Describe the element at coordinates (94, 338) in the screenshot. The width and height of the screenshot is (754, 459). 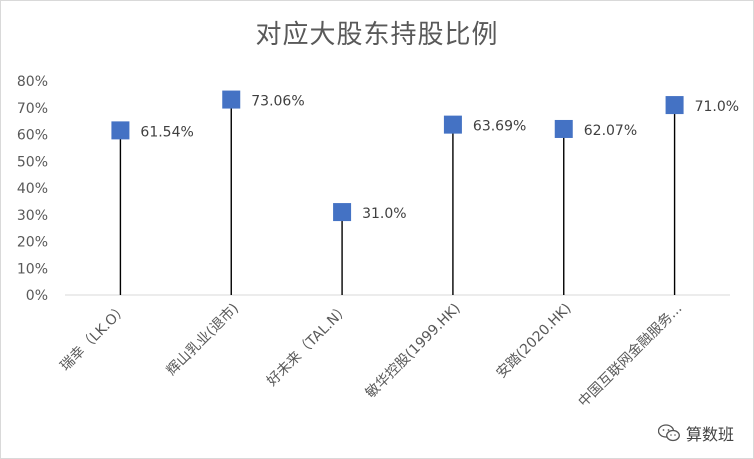
I see `category-label: 瑞幸（LK.O）` at that location.